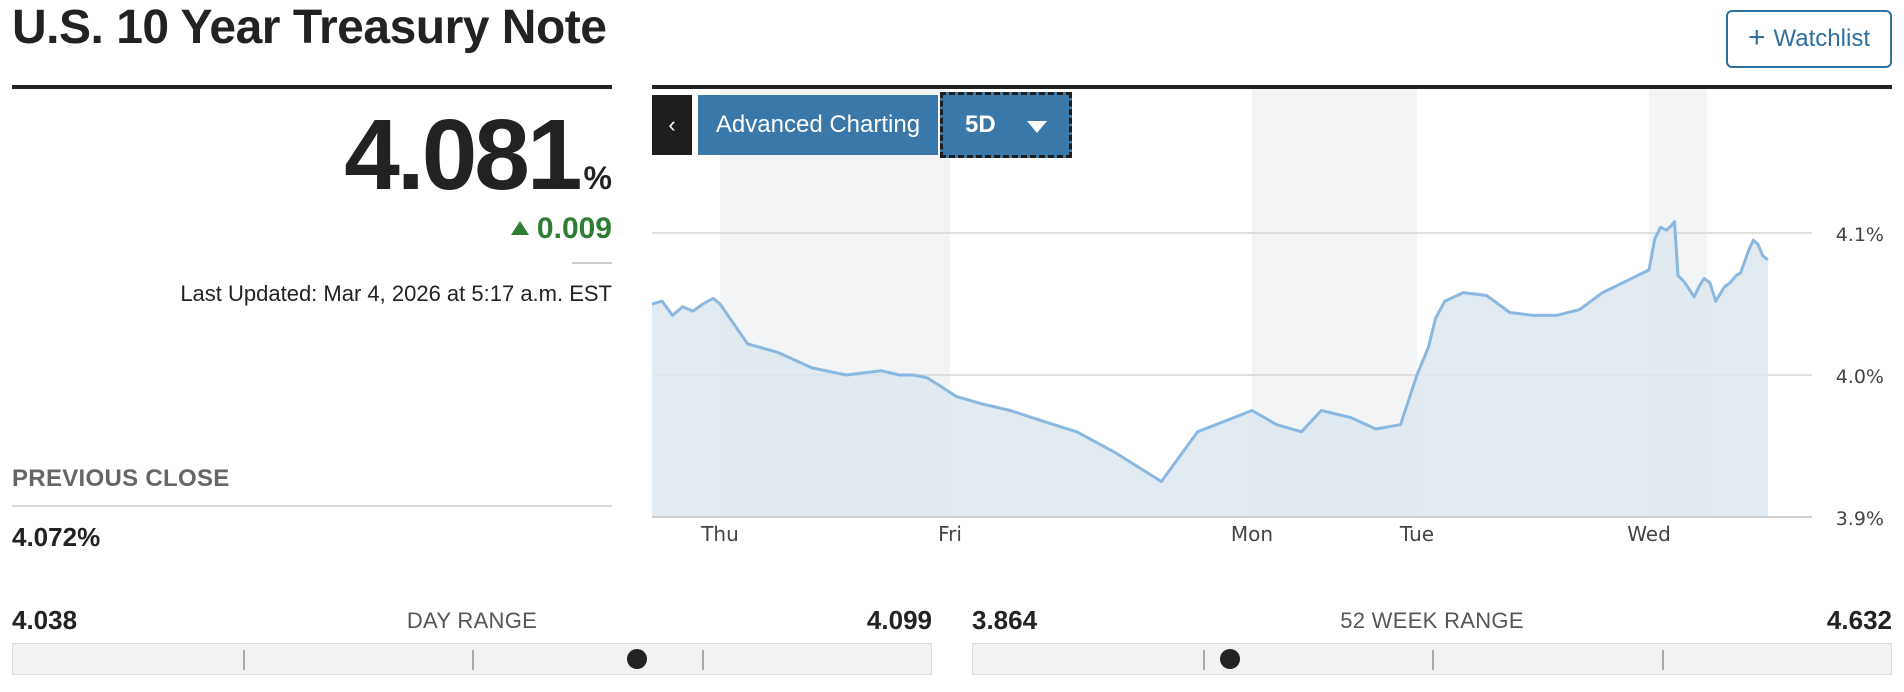 The width and height of the screenshot is (1904, 692). I want to click on week52-range: 3.864 52 WEEK RANGE 4.632, so click(1432, 641).